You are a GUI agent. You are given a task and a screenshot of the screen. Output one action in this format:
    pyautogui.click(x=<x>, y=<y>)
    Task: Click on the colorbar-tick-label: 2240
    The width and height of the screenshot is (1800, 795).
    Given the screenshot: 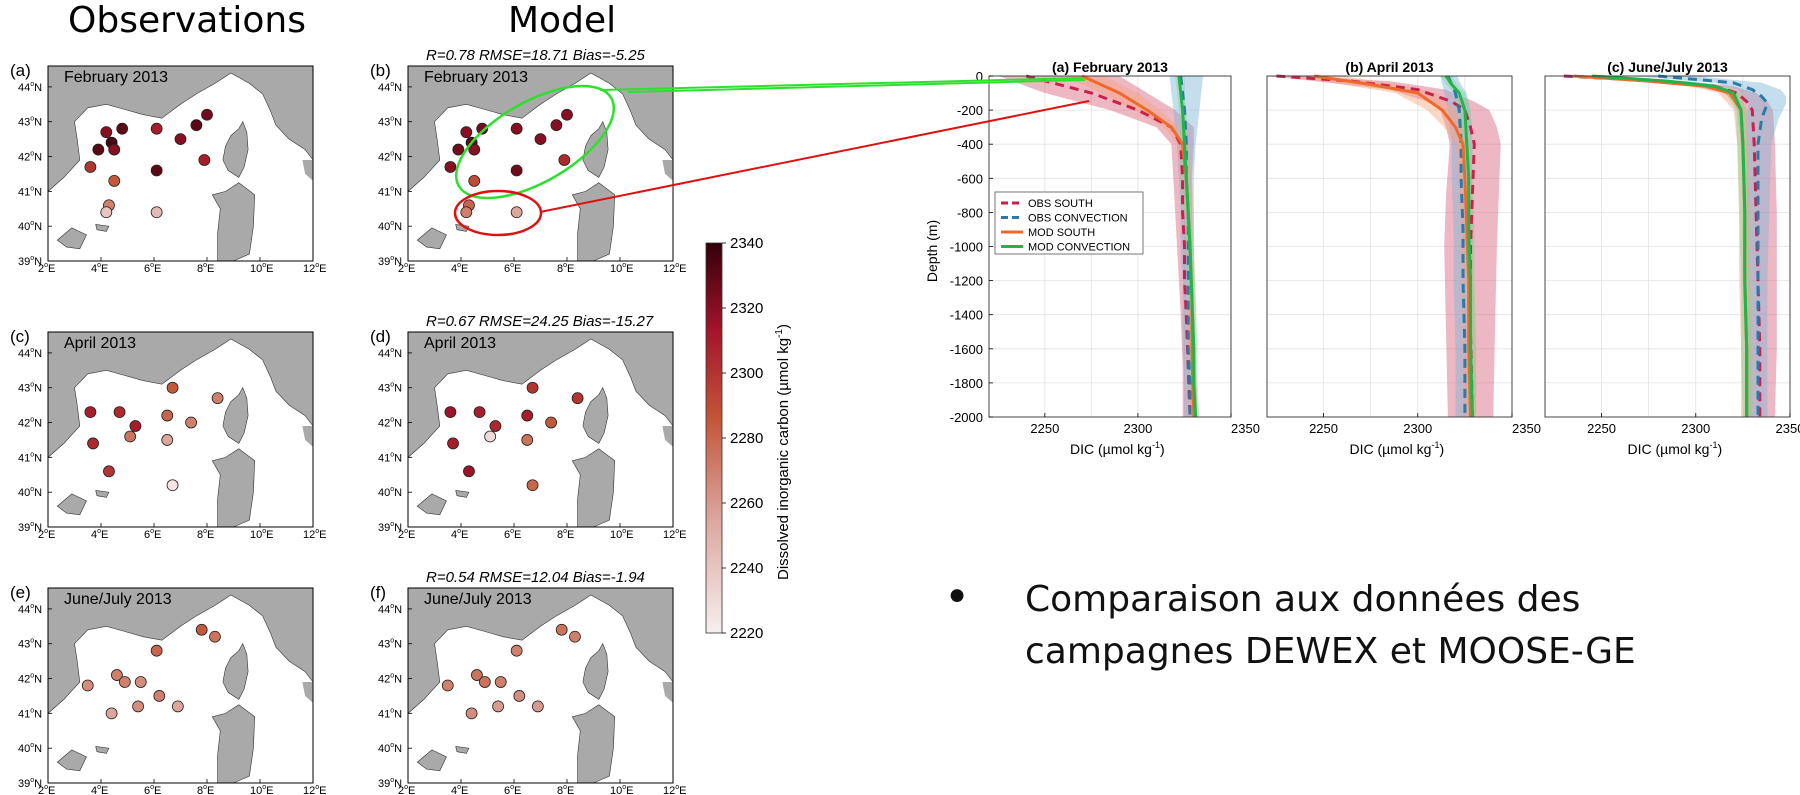 What is the action you would take?
    pyautogui.click(x=746, y=568)
    